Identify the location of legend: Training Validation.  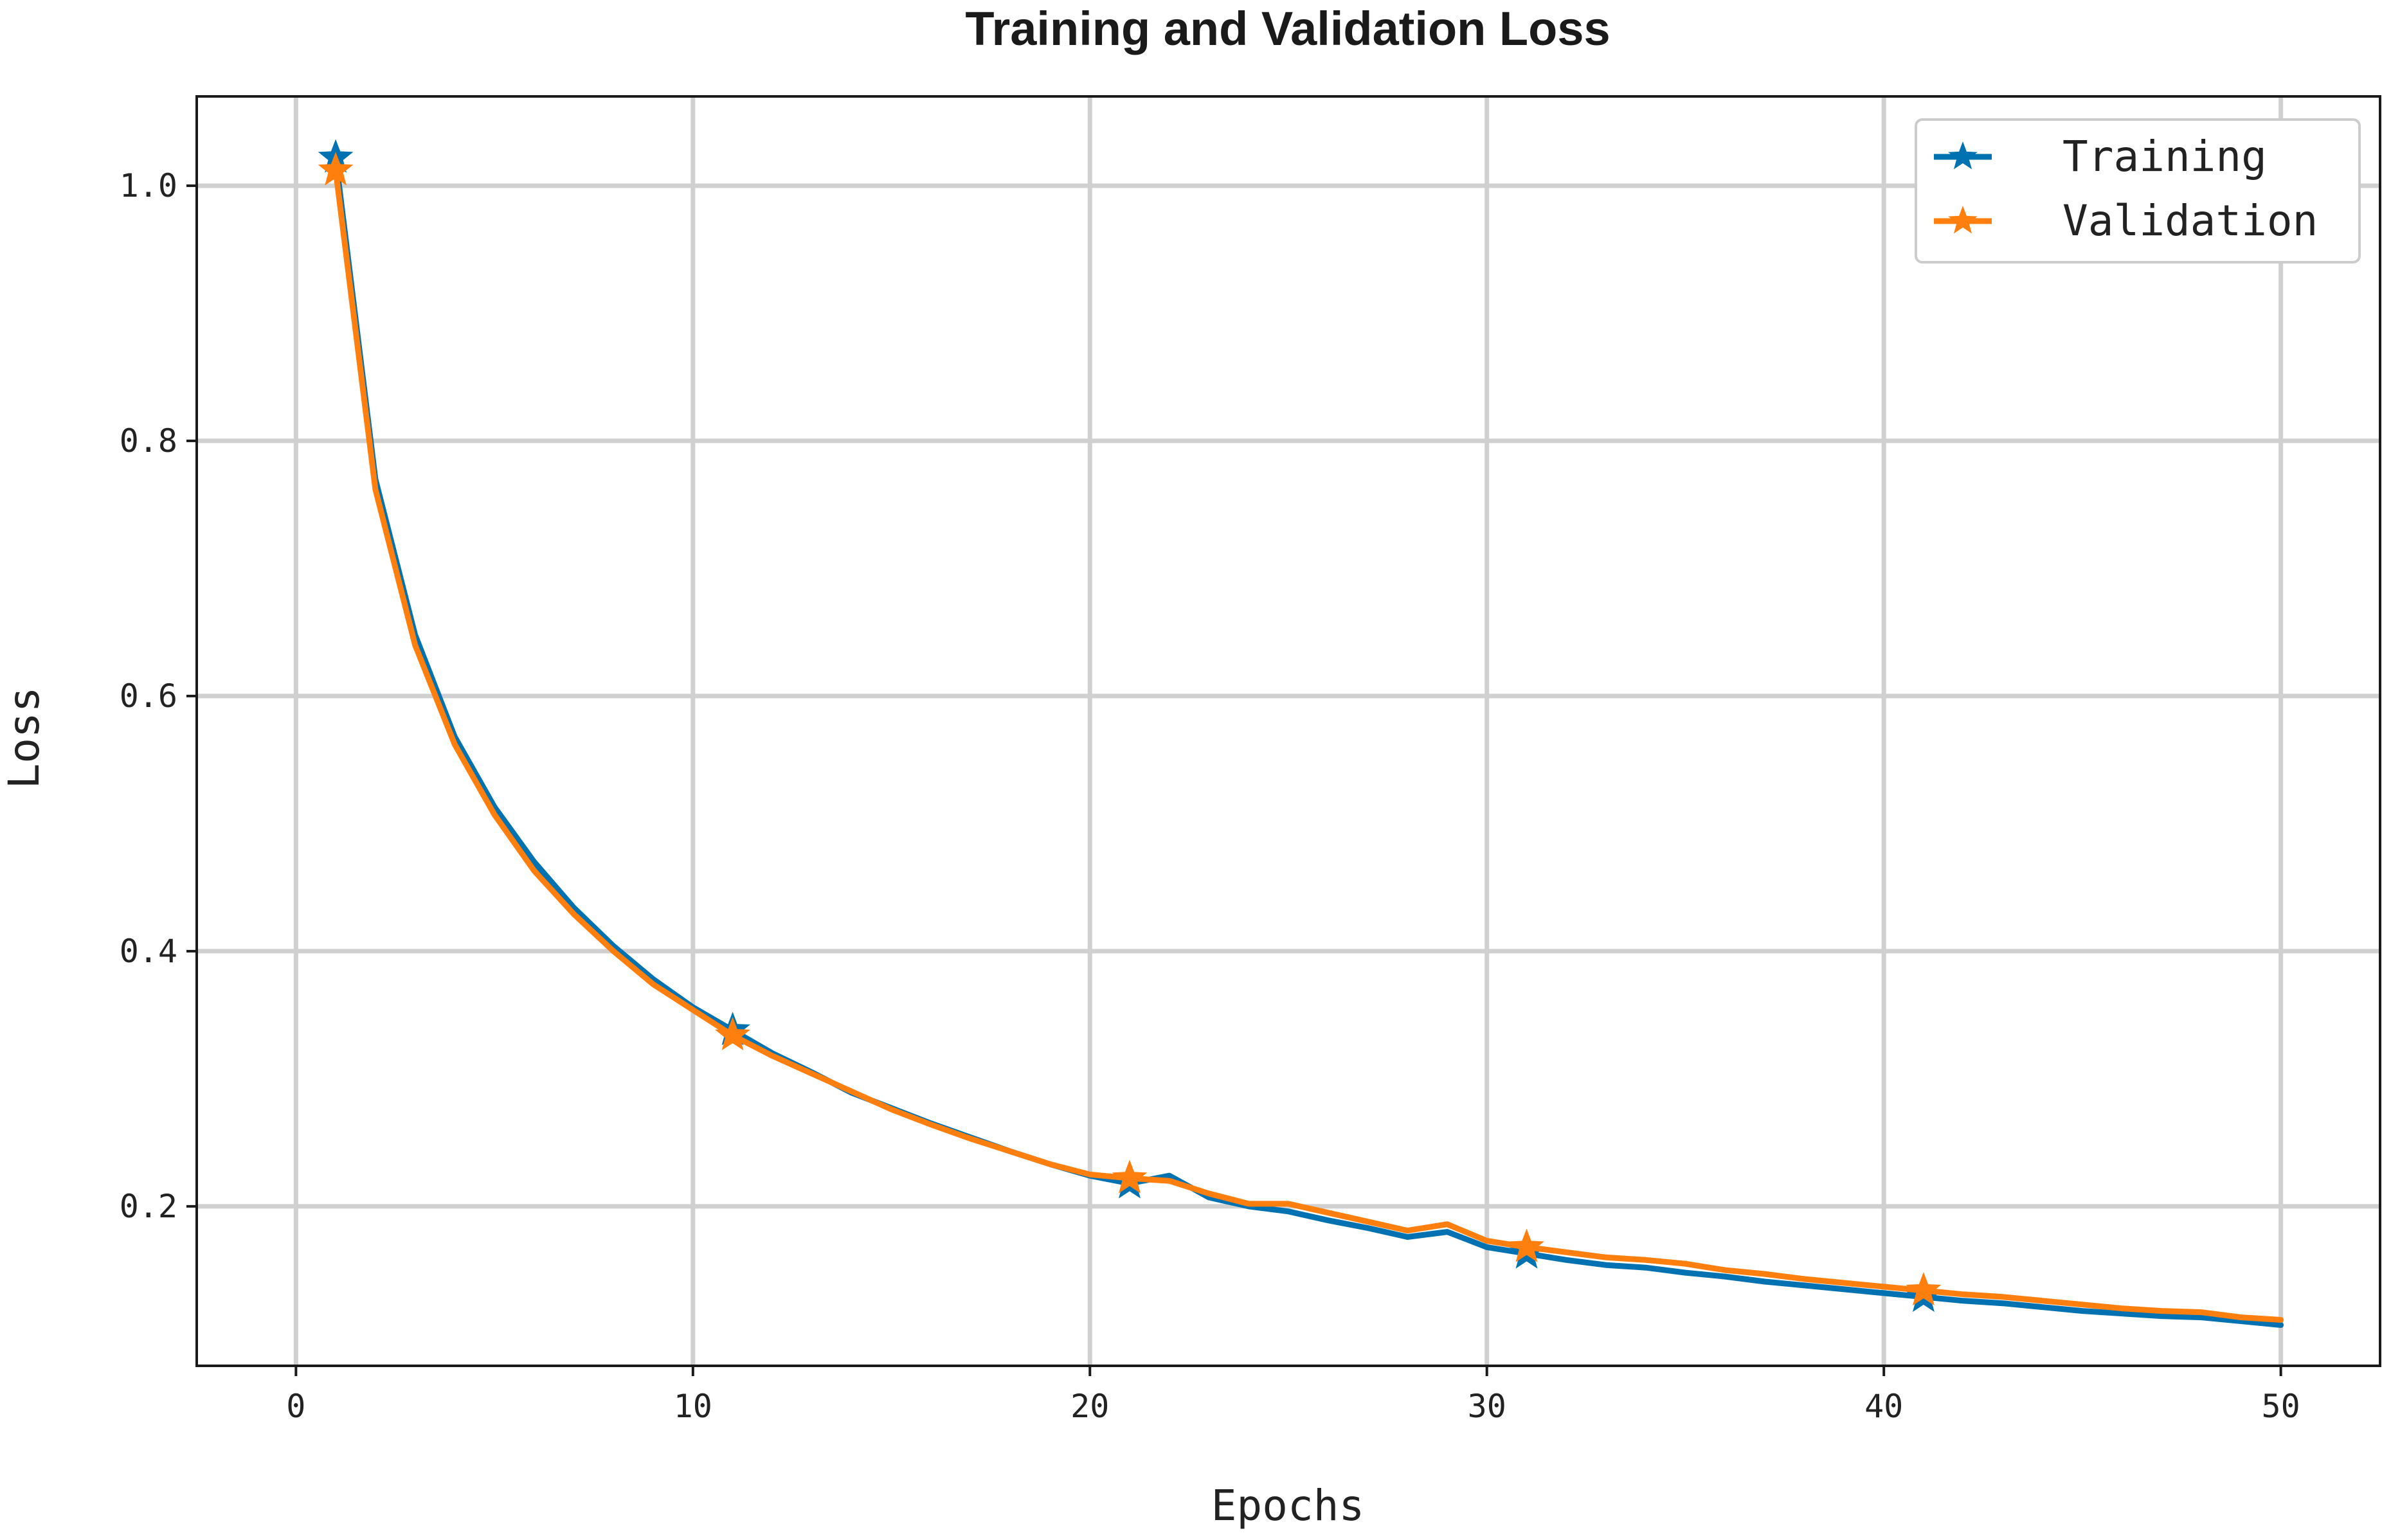
(2138, 191).